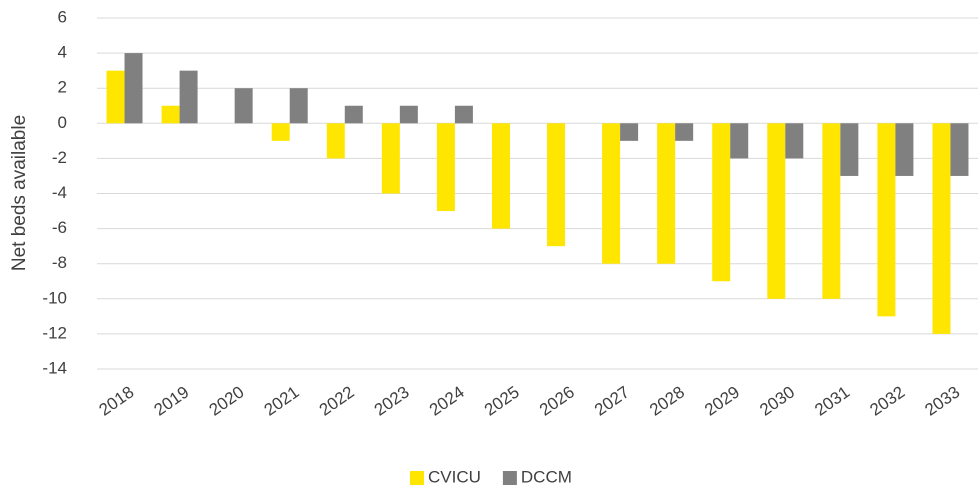  What do you see at coordinates (227, 400) in the screenshot?
I see `x-tick-label: 2020` at bounding box center [227, 400].